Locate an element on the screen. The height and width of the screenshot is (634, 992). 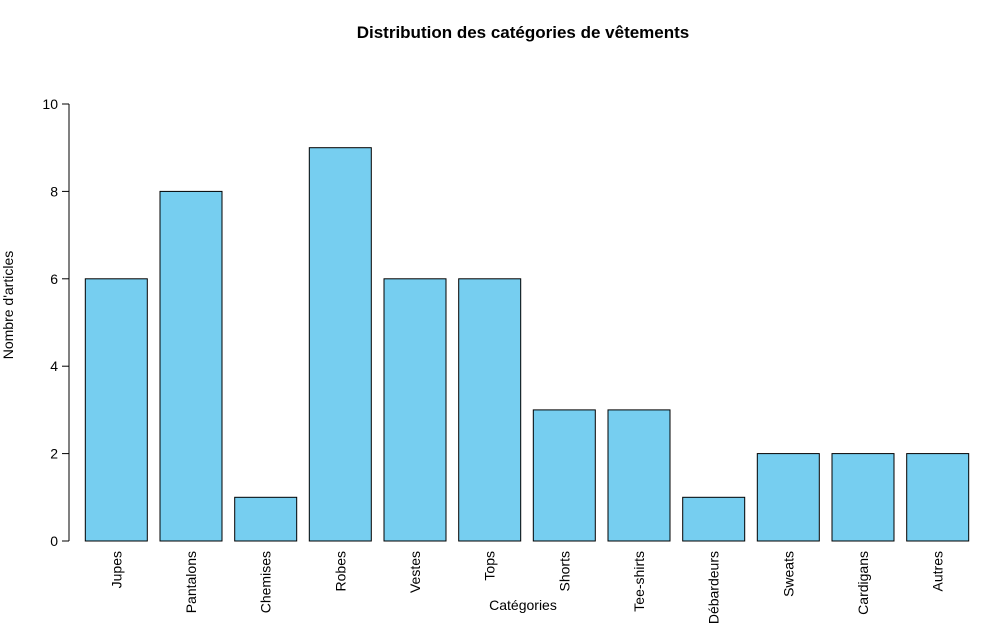
y-tick-label: 10 is located at coordinates (50, 104).